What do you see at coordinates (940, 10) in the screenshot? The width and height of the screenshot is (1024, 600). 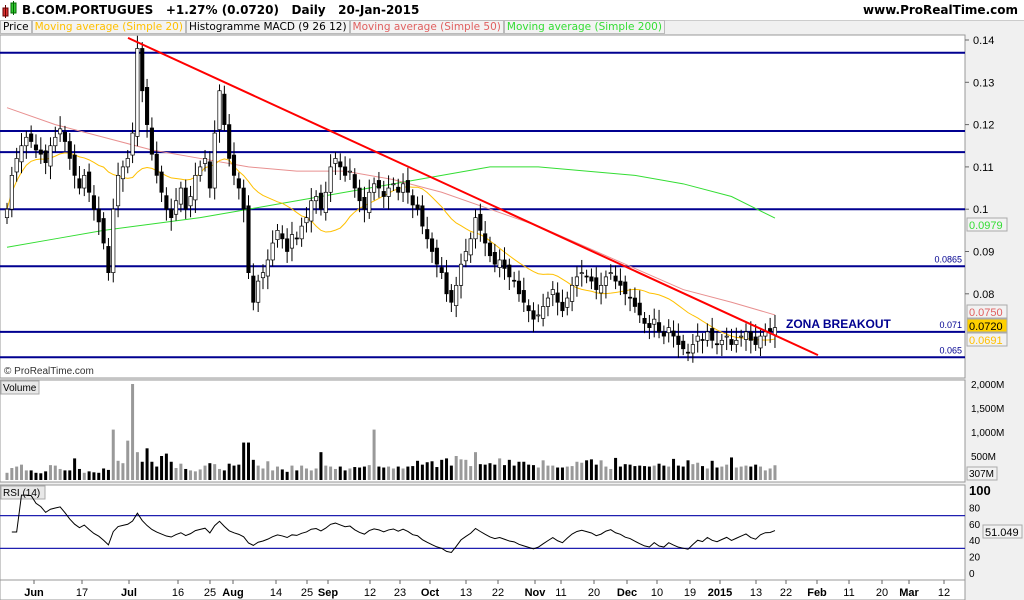 I see `site-link: www.ProRealTime.com` at bounding box center [940, 10].